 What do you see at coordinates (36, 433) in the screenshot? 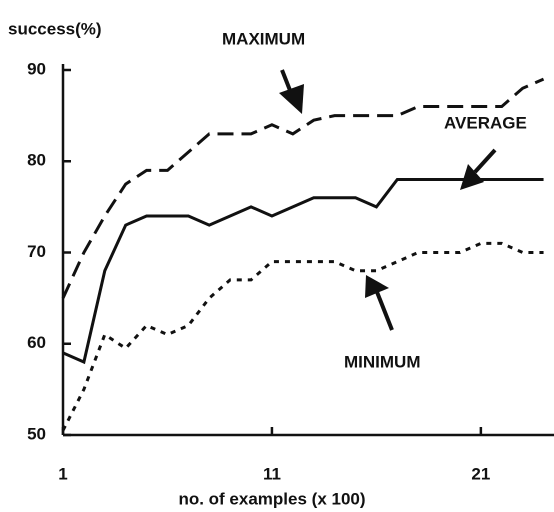
I see `y-tick-label: 50` at bounding box center [36, 433].